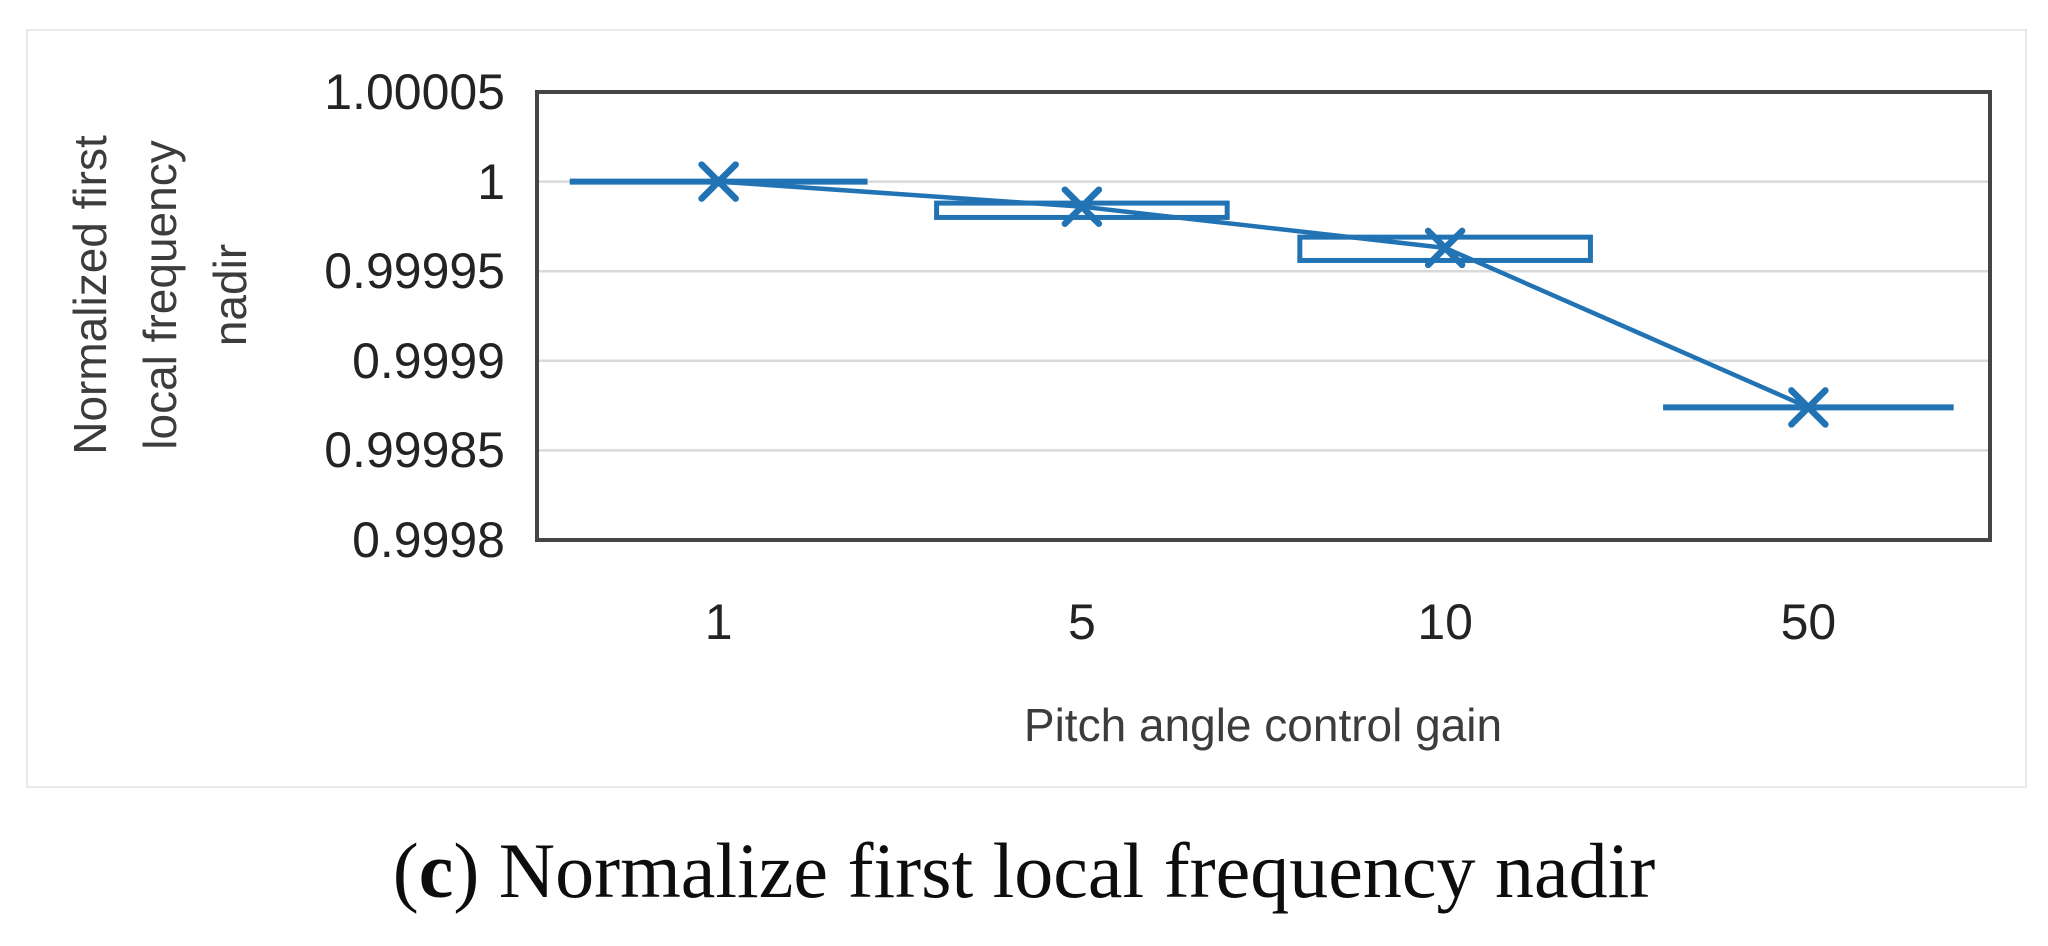 This screenshot has height=946, width=2048. I want to click on box, so click(1445, 248).